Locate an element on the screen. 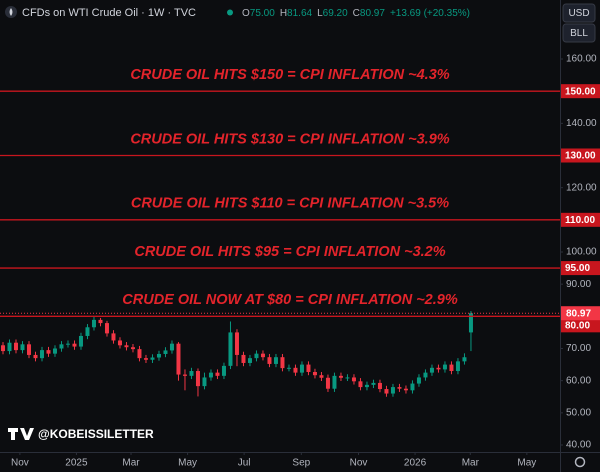 The image size is (600, 472). y-tick-label: 90.00 is located at coordinates (578, 284).